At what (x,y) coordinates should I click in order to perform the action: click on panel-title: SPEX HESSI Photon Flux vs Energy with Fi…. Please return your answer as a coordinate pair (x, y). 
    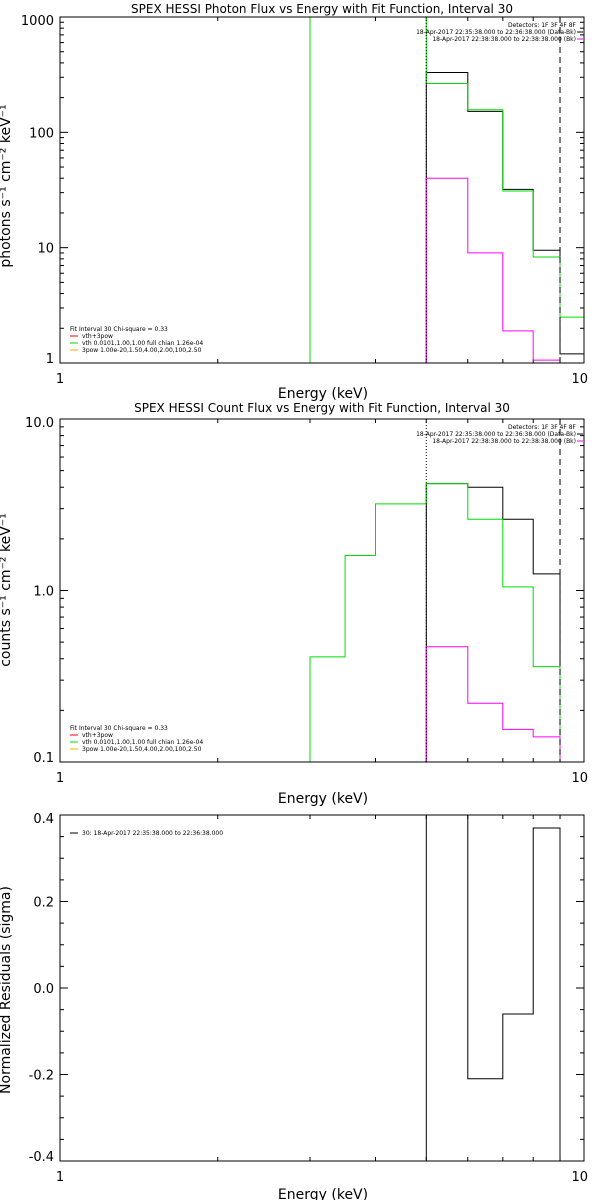
    Looking at the image, I should click on (322, 9).